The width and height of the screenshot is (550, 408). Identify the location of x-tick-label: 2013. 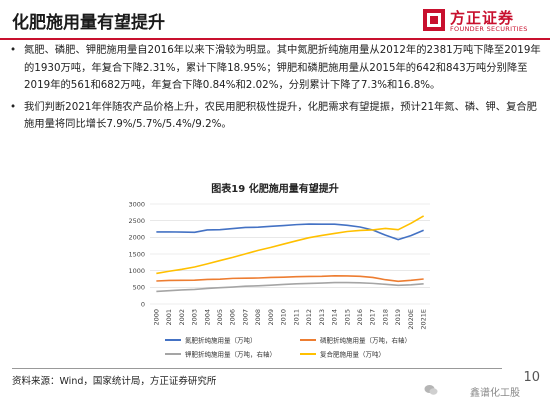
(322, 317).